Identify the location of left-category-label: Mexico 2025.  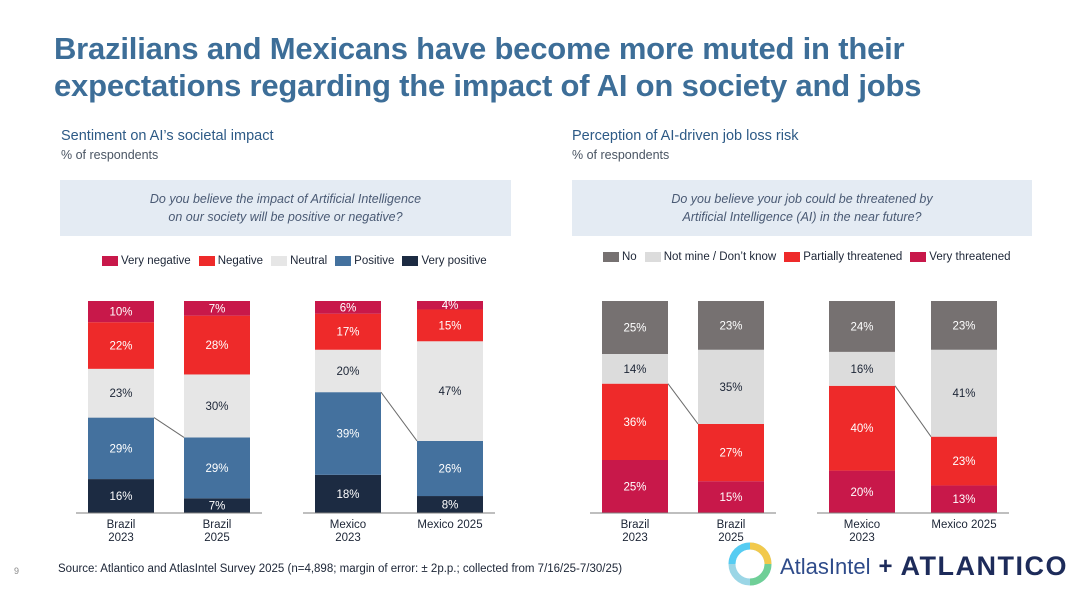
(449, 525).